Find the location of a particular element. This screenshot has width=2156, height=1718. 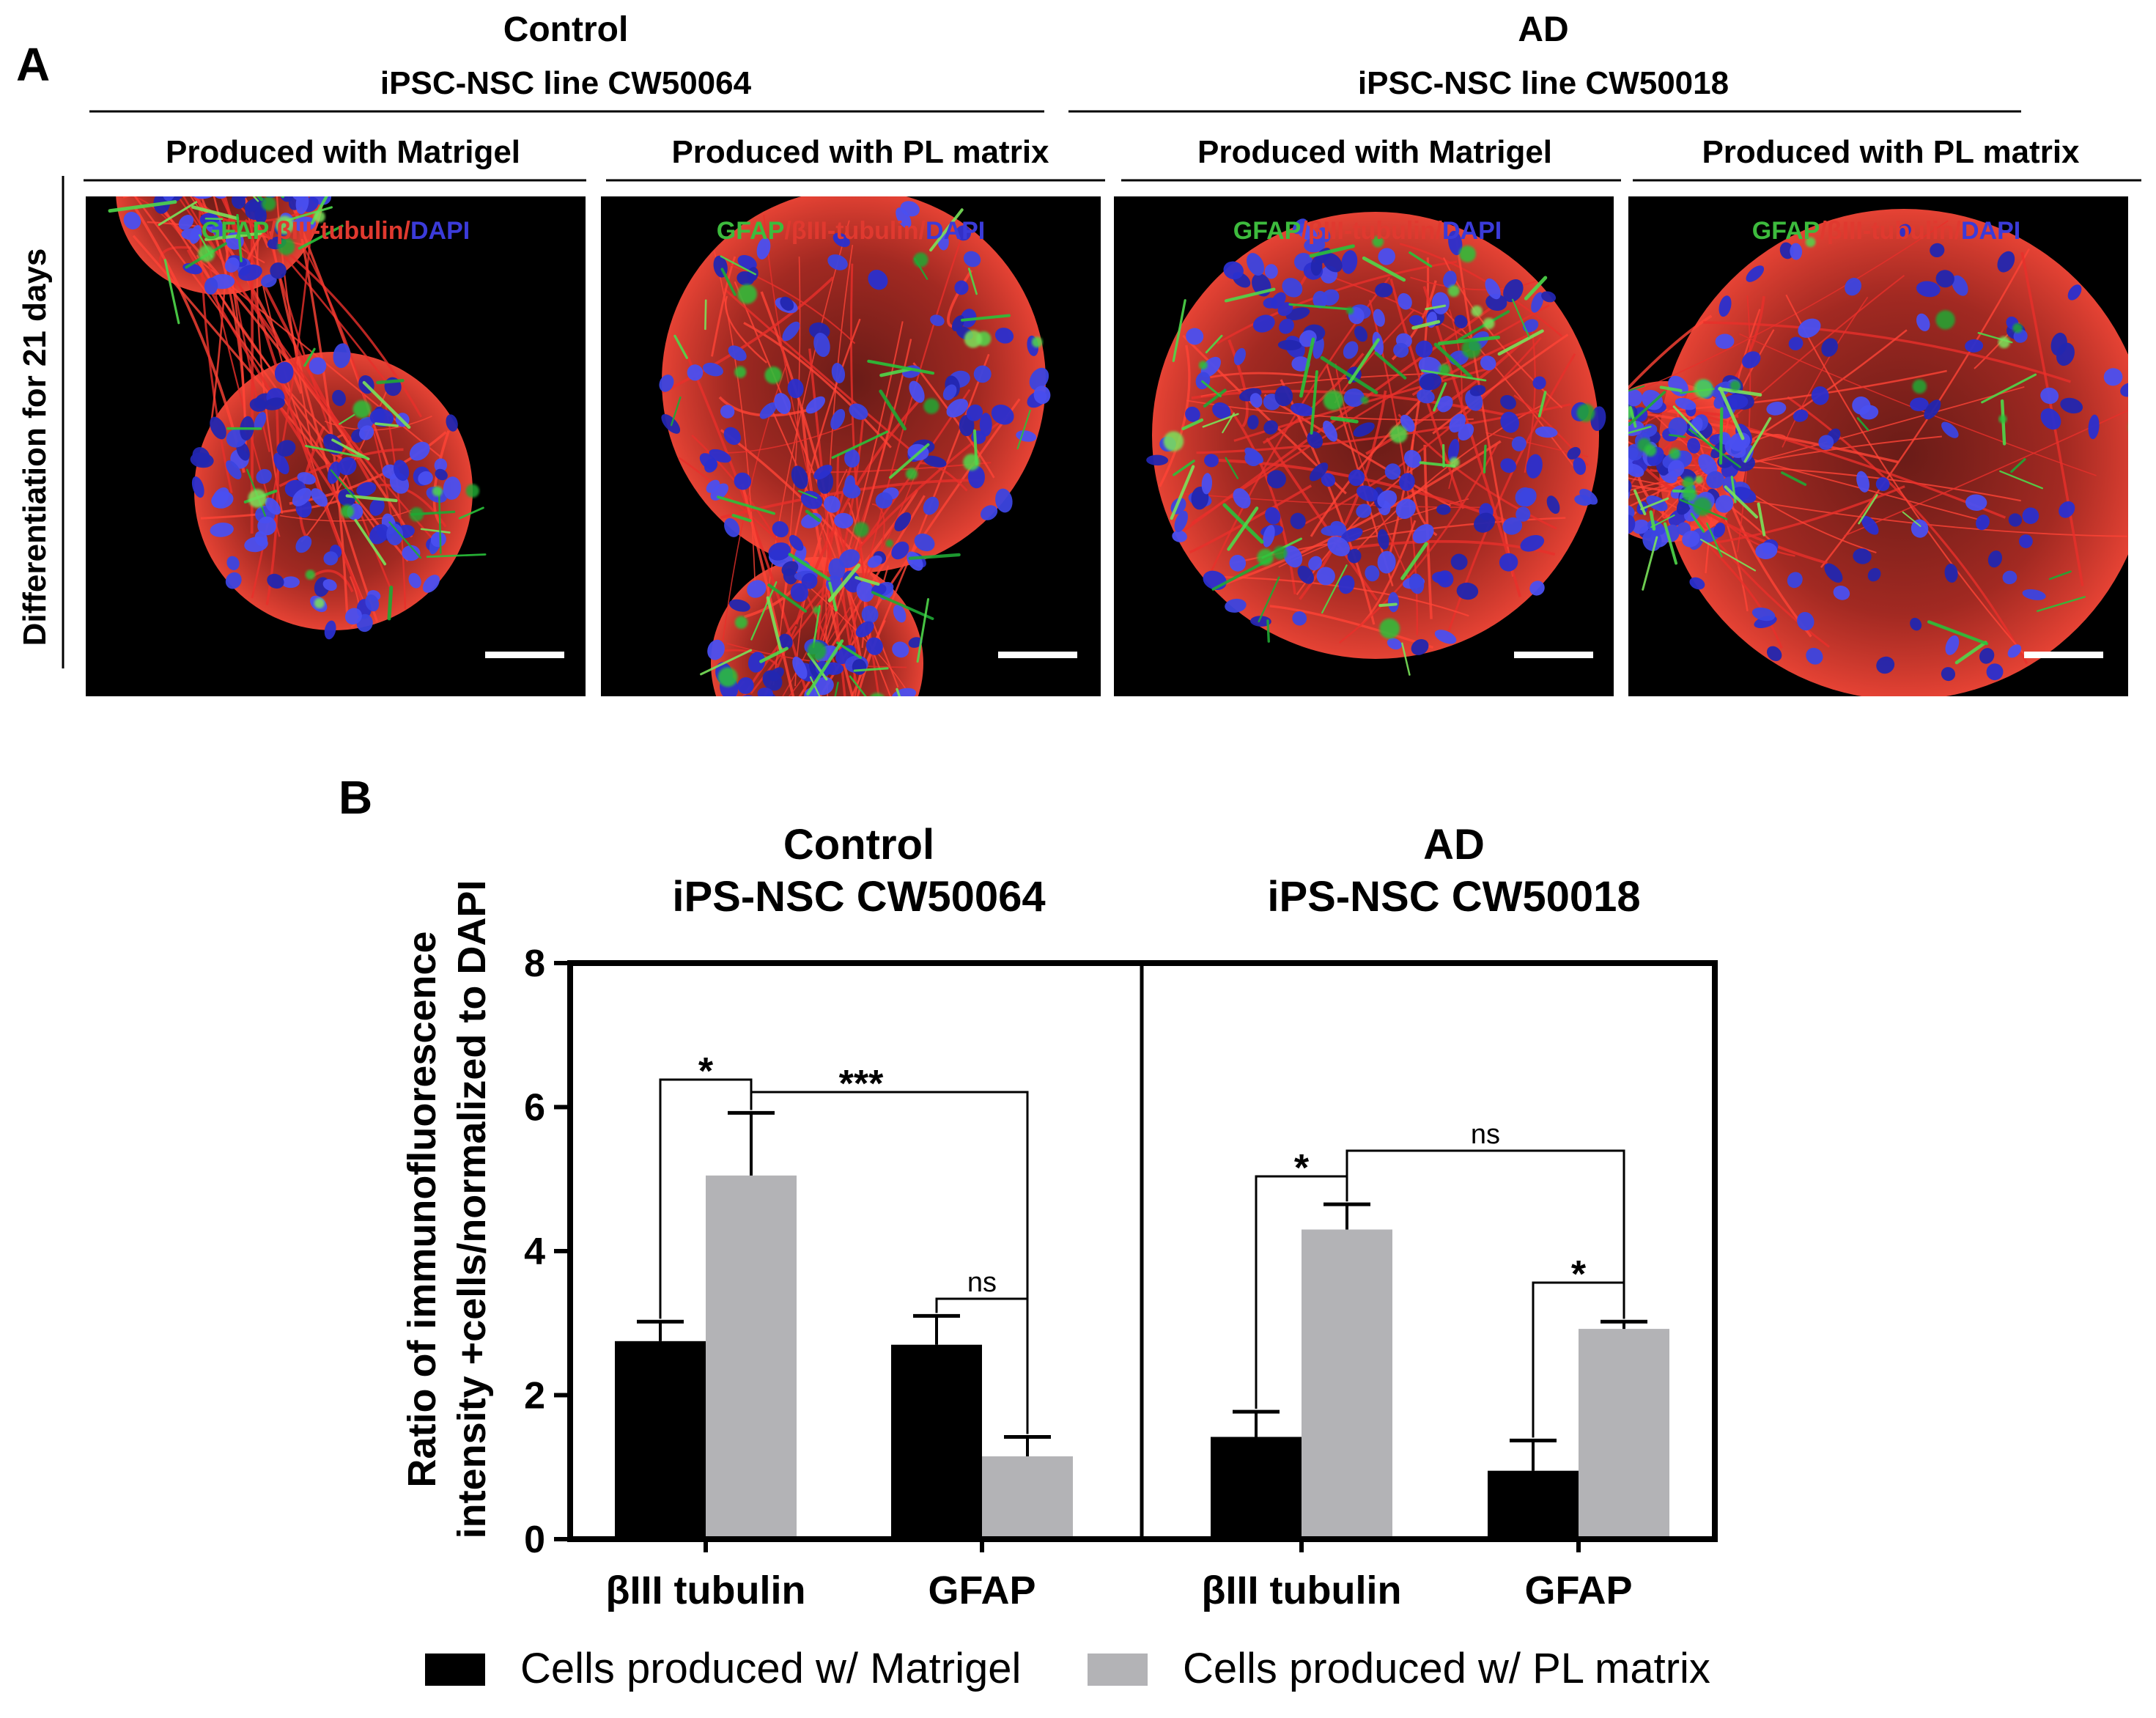

group-header-control: Control iPSC-NSC line CW50064 is located at coordinates (566, 61).